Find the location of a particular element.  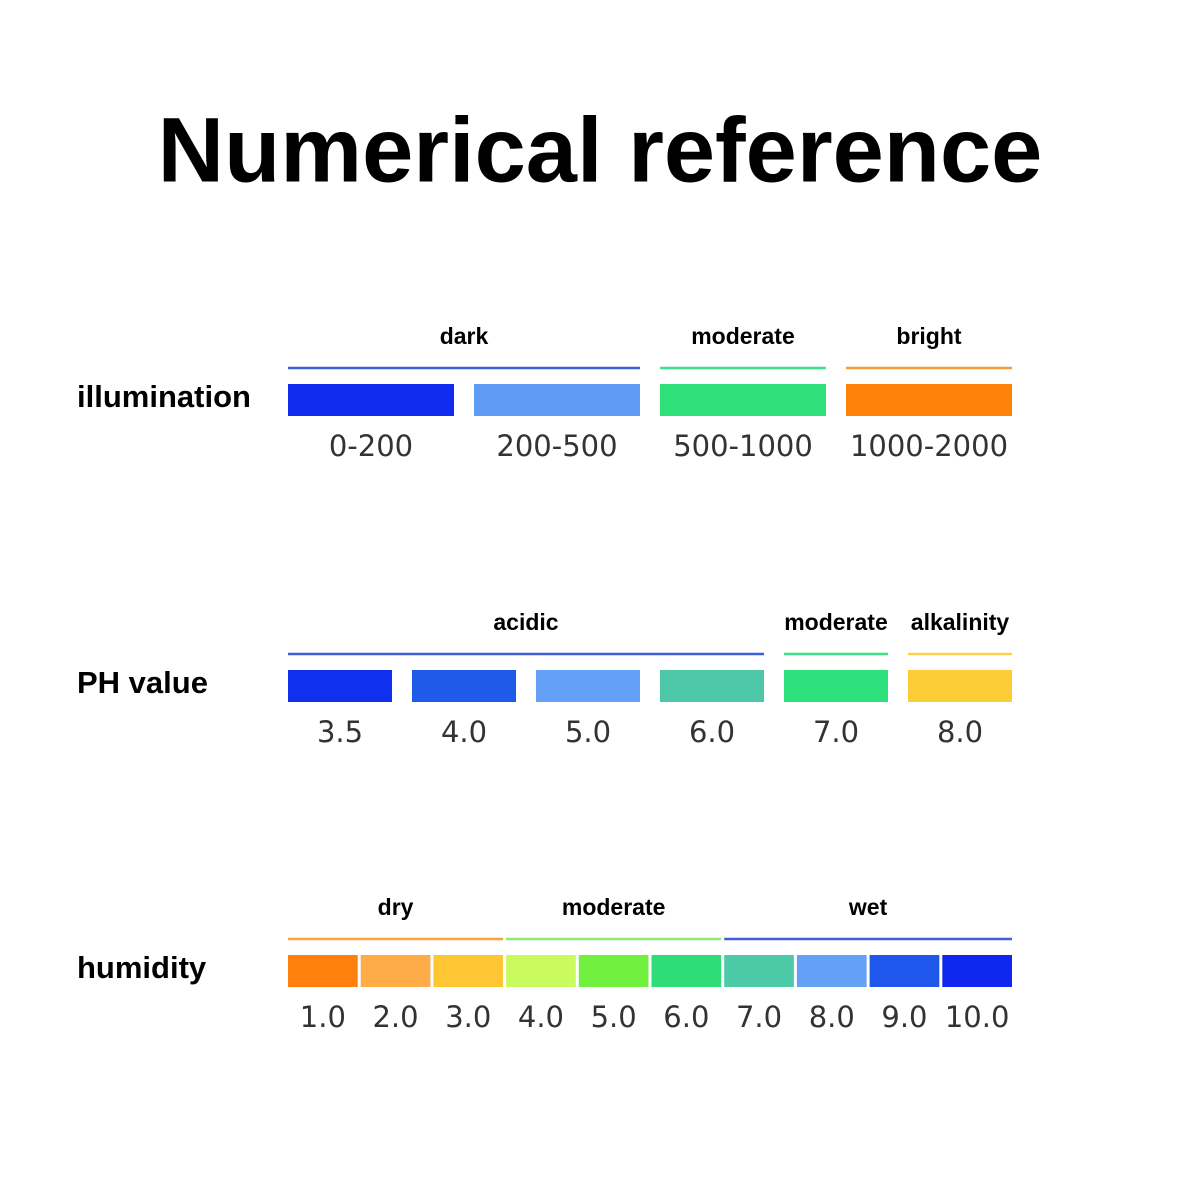

swatch-label: 3.0 is located at coordinates (468, 1017).